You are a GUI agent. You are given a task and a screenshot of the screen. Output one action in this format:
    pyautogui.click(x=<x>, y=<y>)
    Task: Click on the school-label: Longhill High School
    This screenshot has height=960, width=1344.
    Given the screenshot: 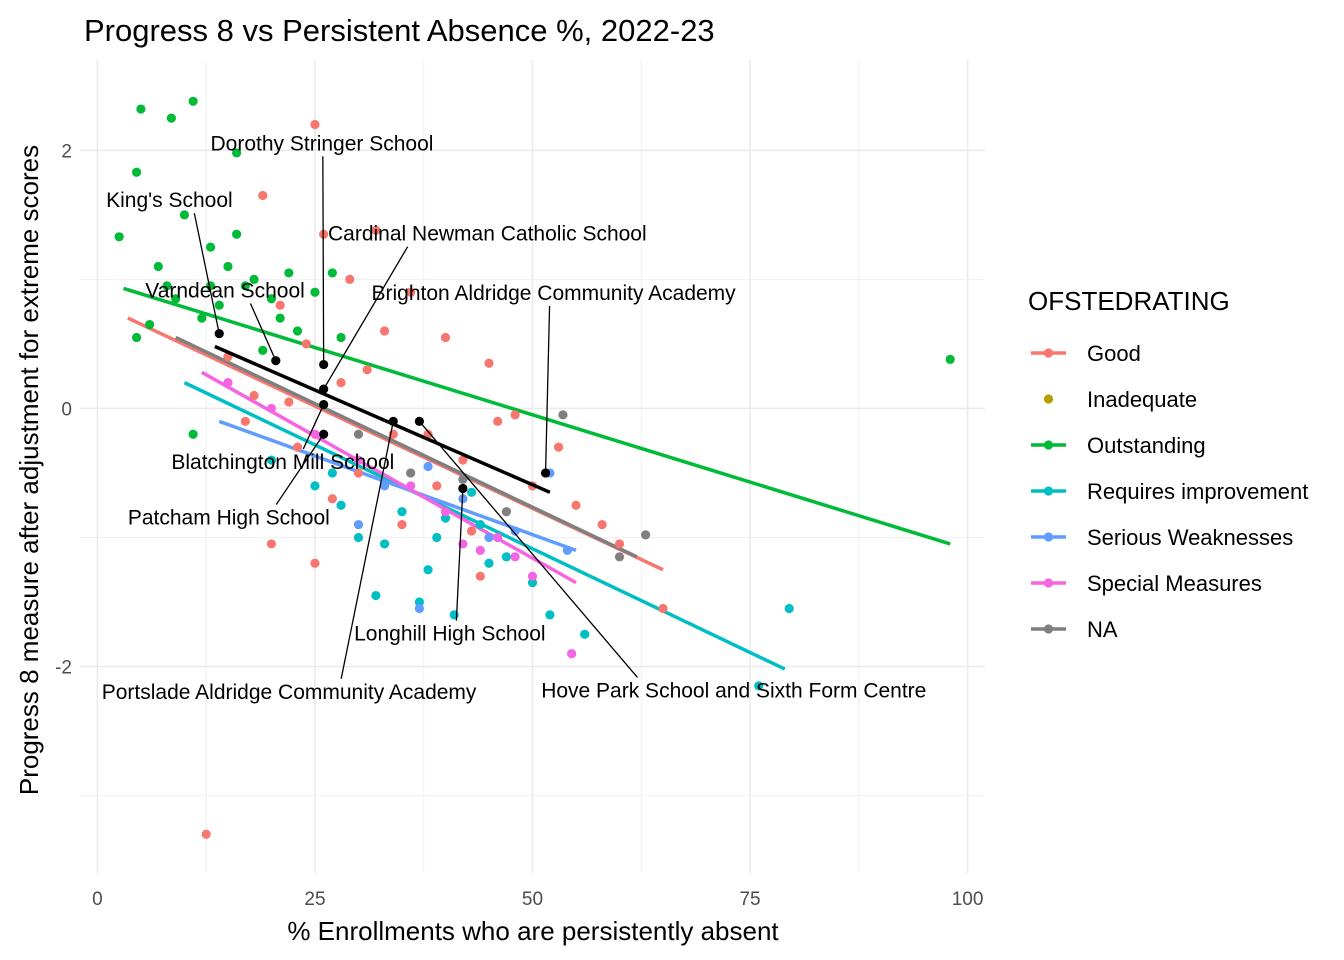 What is the action you would take?
    pyautogui.click(x=449, y=634)
    